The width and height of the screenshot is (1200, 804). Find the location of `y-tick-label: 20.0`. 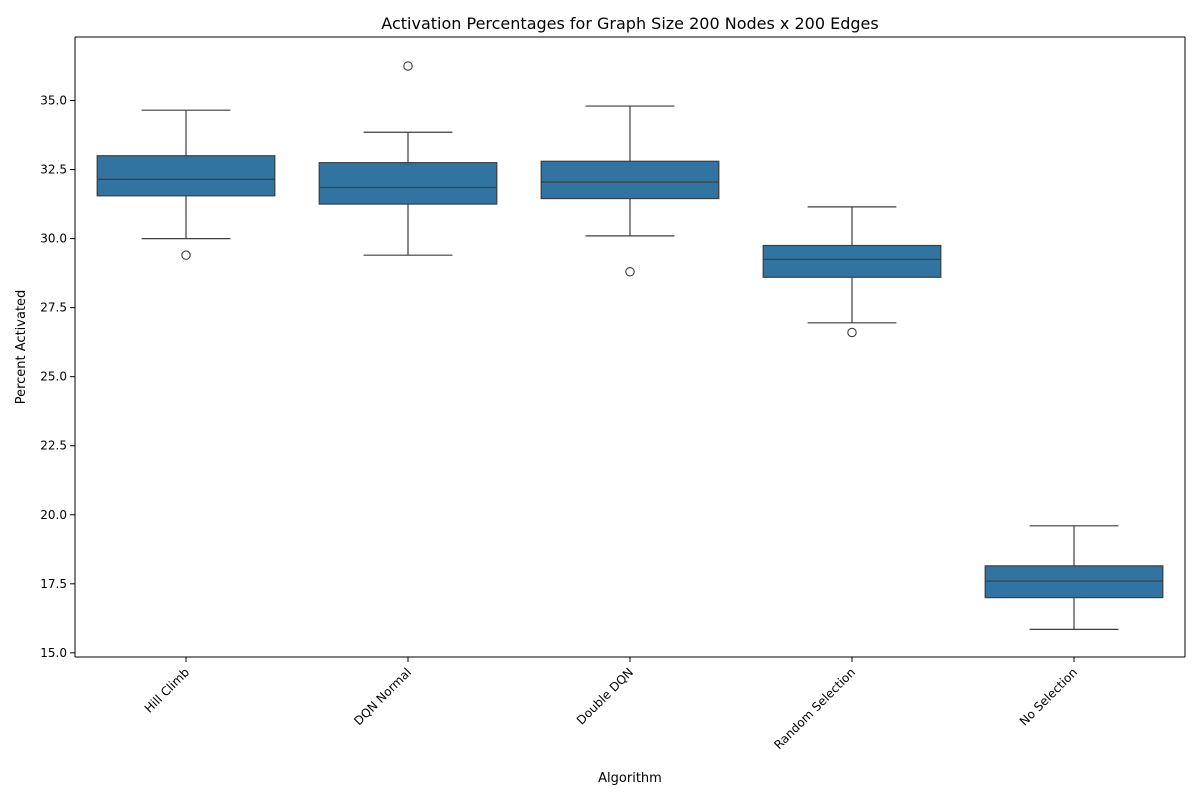

y-tick-label: 20.0 is located at coordinates (53, 515).